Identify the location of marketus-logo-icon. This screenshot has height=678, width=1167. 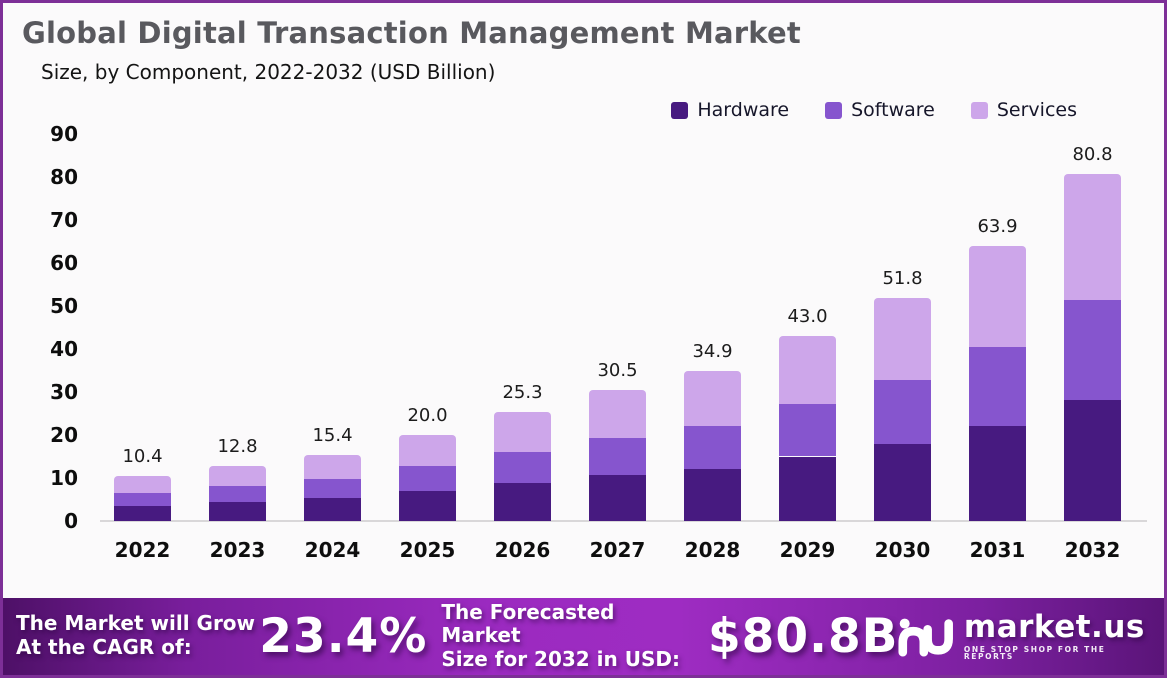
(926, 637).